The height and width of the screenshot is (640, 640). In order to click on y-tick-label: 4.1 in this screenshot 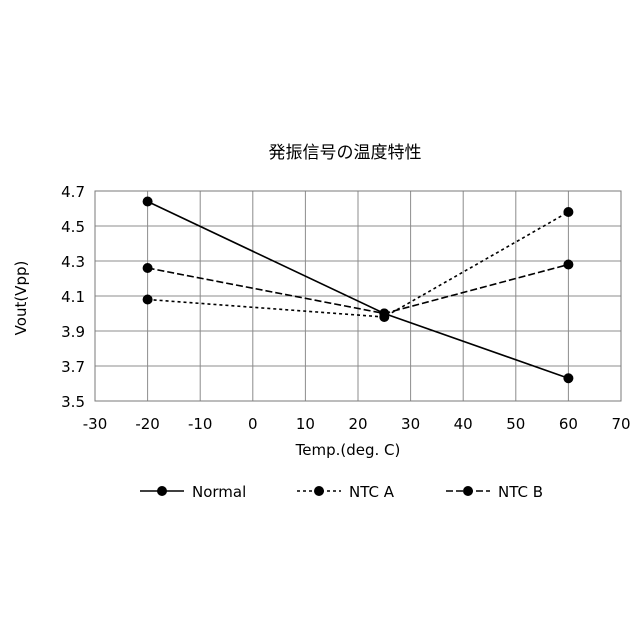, I will do `click(73, 297)`.